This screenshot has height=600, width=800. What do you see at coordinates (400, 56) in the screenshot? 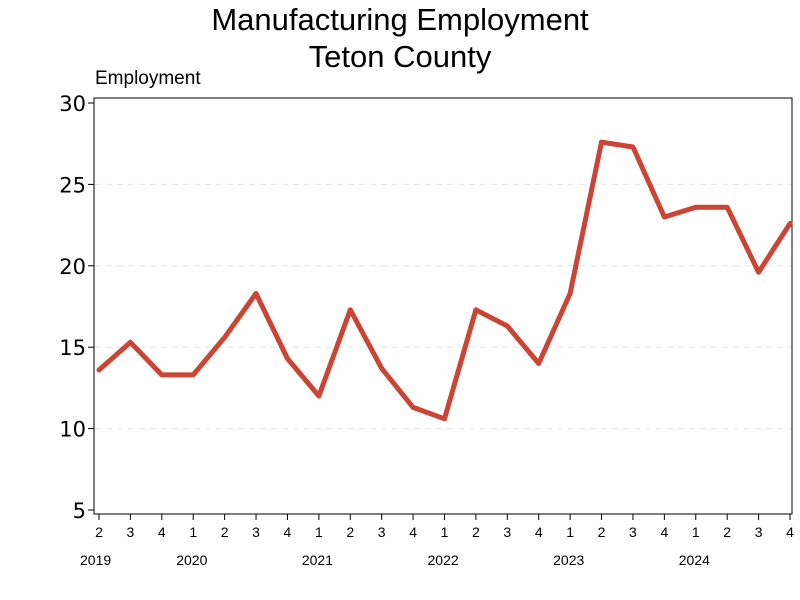
I see `chart-title-line-2: Teton County` at bounding box center [400, 56].